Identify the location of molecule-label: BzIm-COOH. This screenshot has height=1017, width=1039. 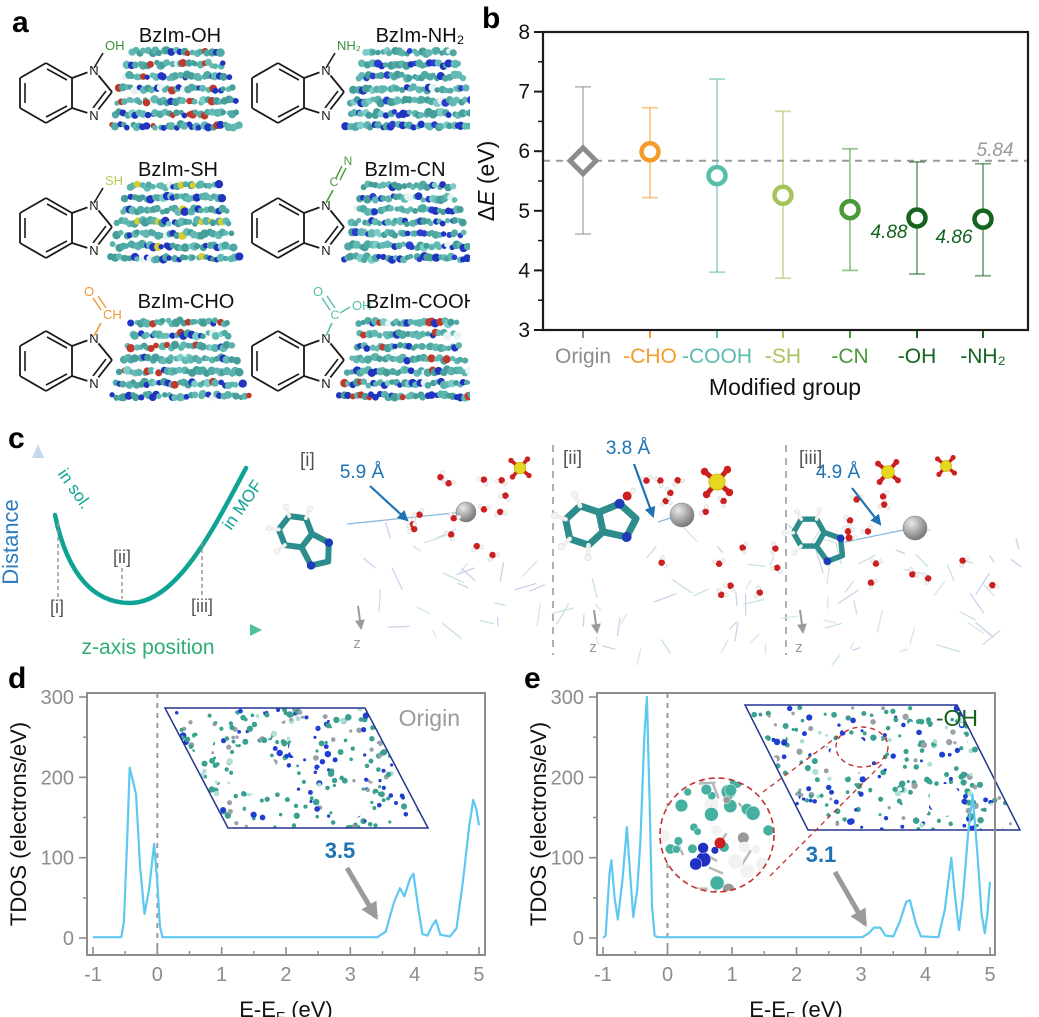
(418, 302).